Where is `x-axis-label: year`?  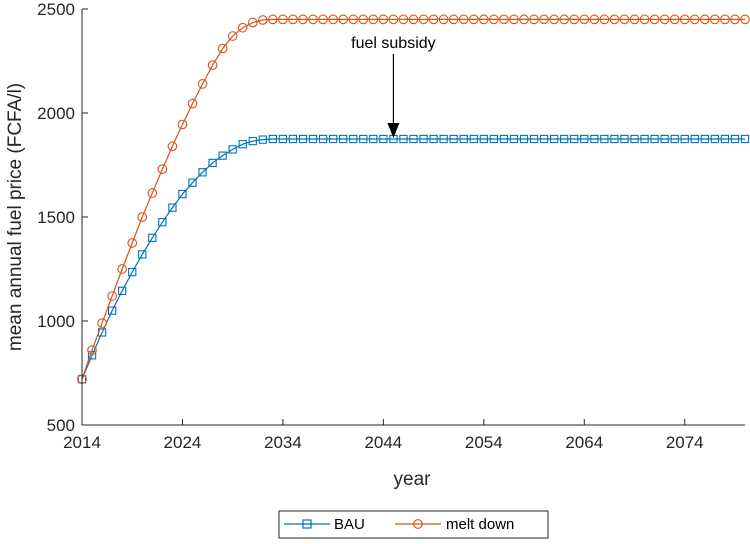
x-axis-label: year is located at coordinates (413, 479).